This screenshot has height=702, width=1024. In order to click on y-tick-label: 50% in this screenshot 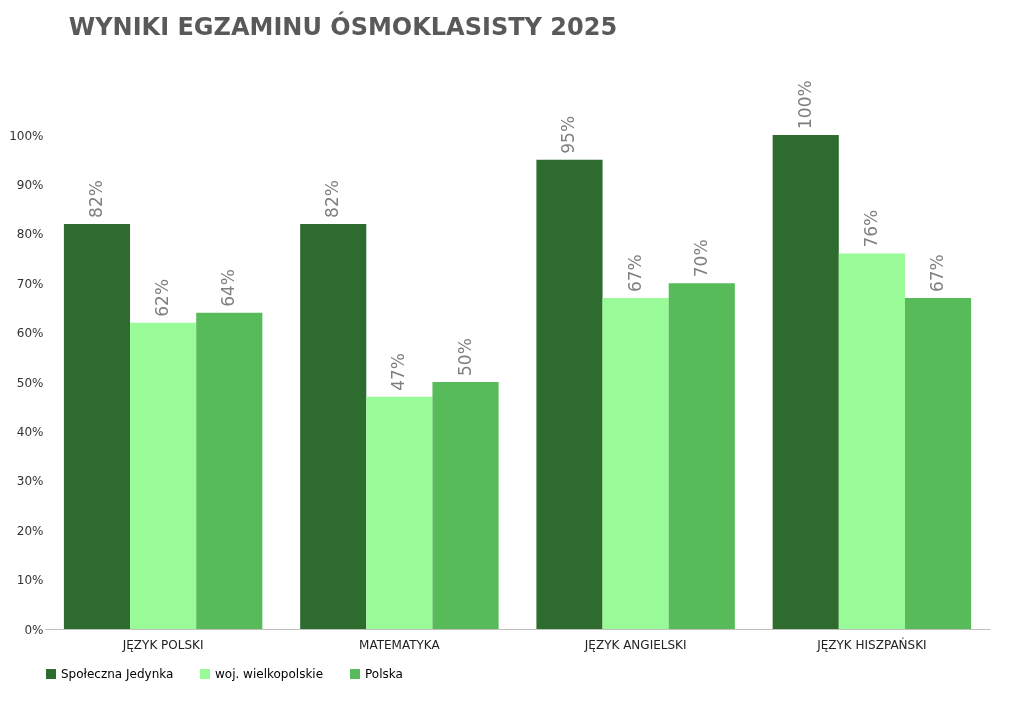, I will do `click(30, 382)`.